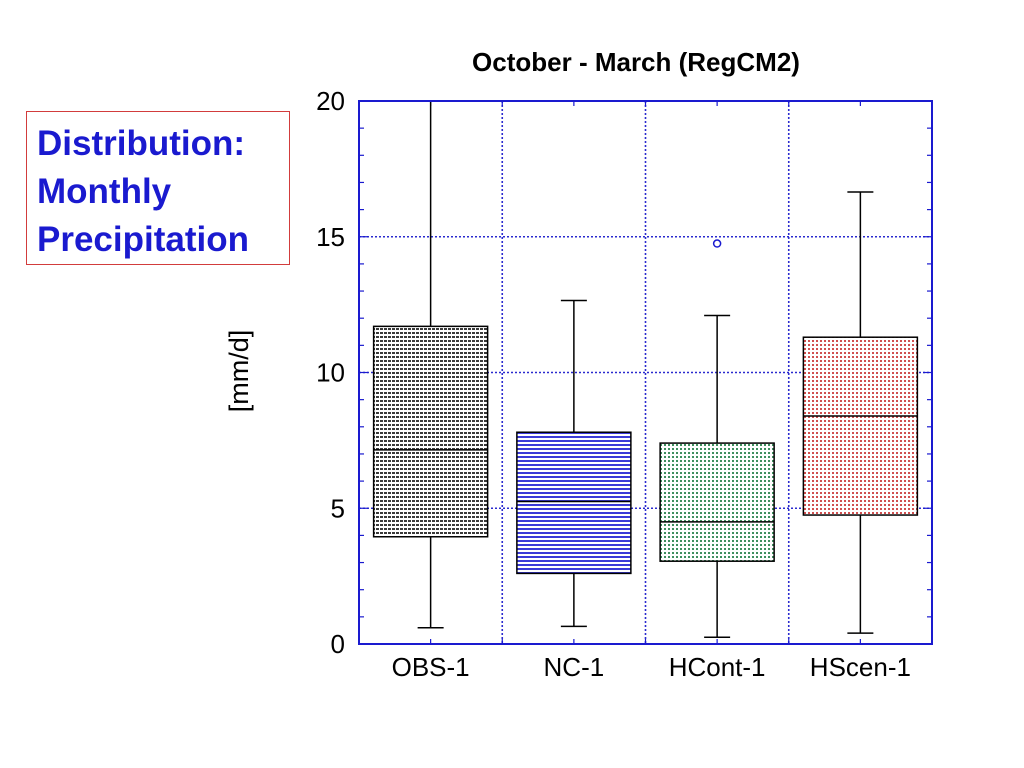 The width and height of the screenshot is (1024, 768). I want to click on y-axis-label: [mm/d], so click(239, 371).